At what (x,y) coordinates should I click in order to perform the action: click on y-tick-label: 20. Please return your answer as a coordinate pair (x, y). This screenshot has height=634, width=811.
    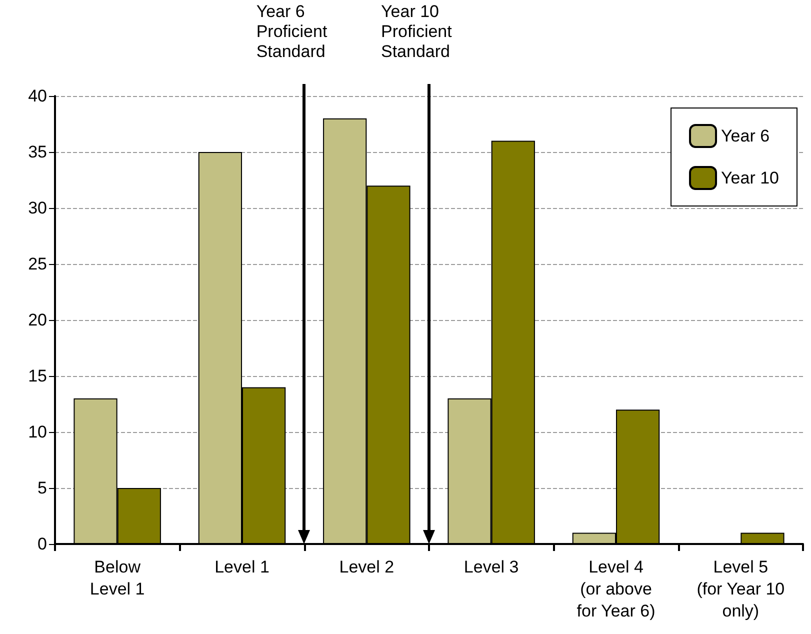
    Looking at the image, I should click on (37, 320).